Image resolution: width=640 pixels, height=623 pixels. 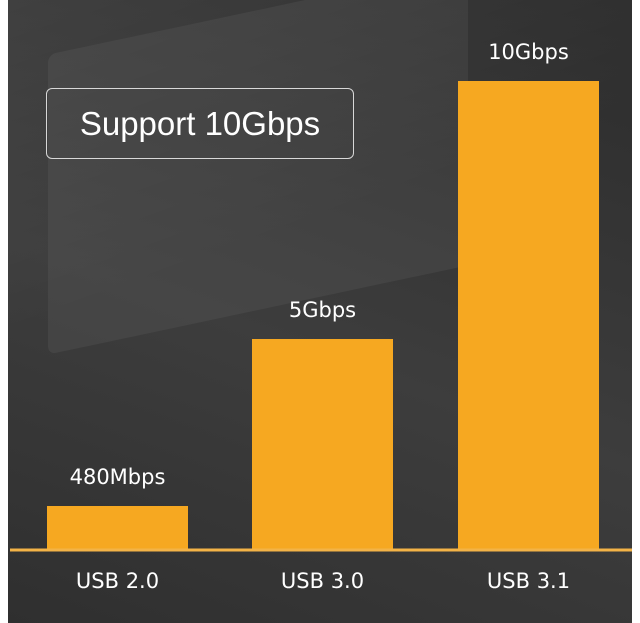 What do you see at coordinates (322, 581) in the screenshot?
I see `category-label: USB 3.0` at bounding box center [322, 581].